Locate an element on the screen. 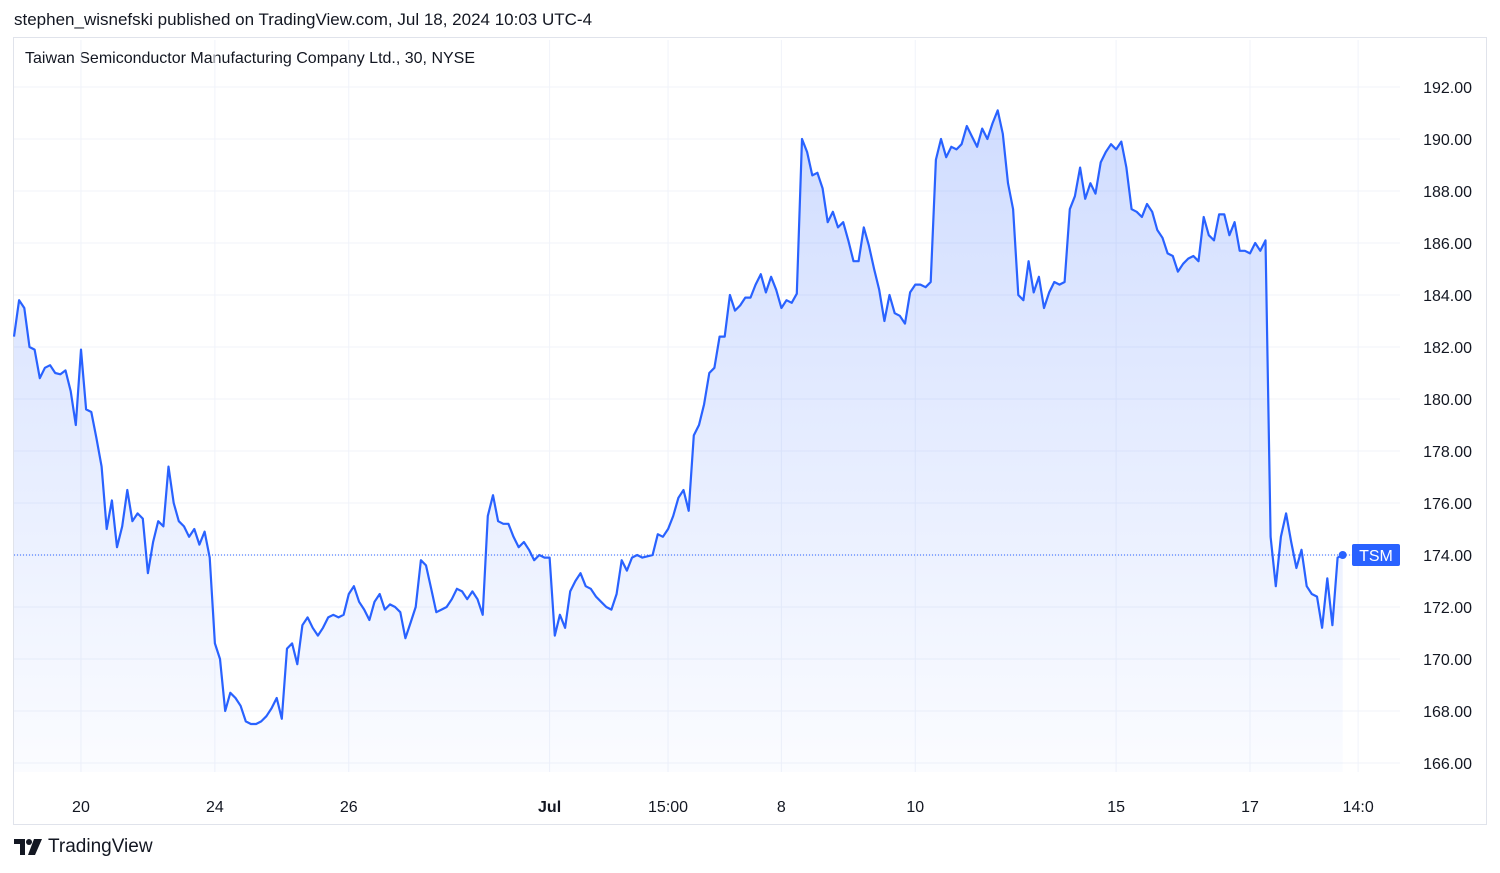 Image resolution: width=1500 pixels, height=873 pixels. x-tick-label: 14:0 is located at coordinates (1358, 807).